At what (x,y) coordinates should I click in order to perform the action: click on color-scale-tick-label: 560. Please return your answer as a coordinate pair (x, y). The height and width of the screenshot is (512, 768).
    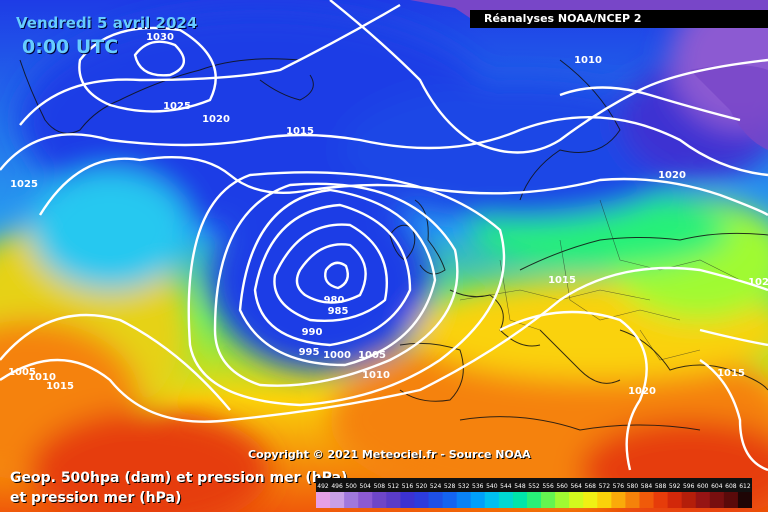
    Looking at the image, I should click on (562, 486).